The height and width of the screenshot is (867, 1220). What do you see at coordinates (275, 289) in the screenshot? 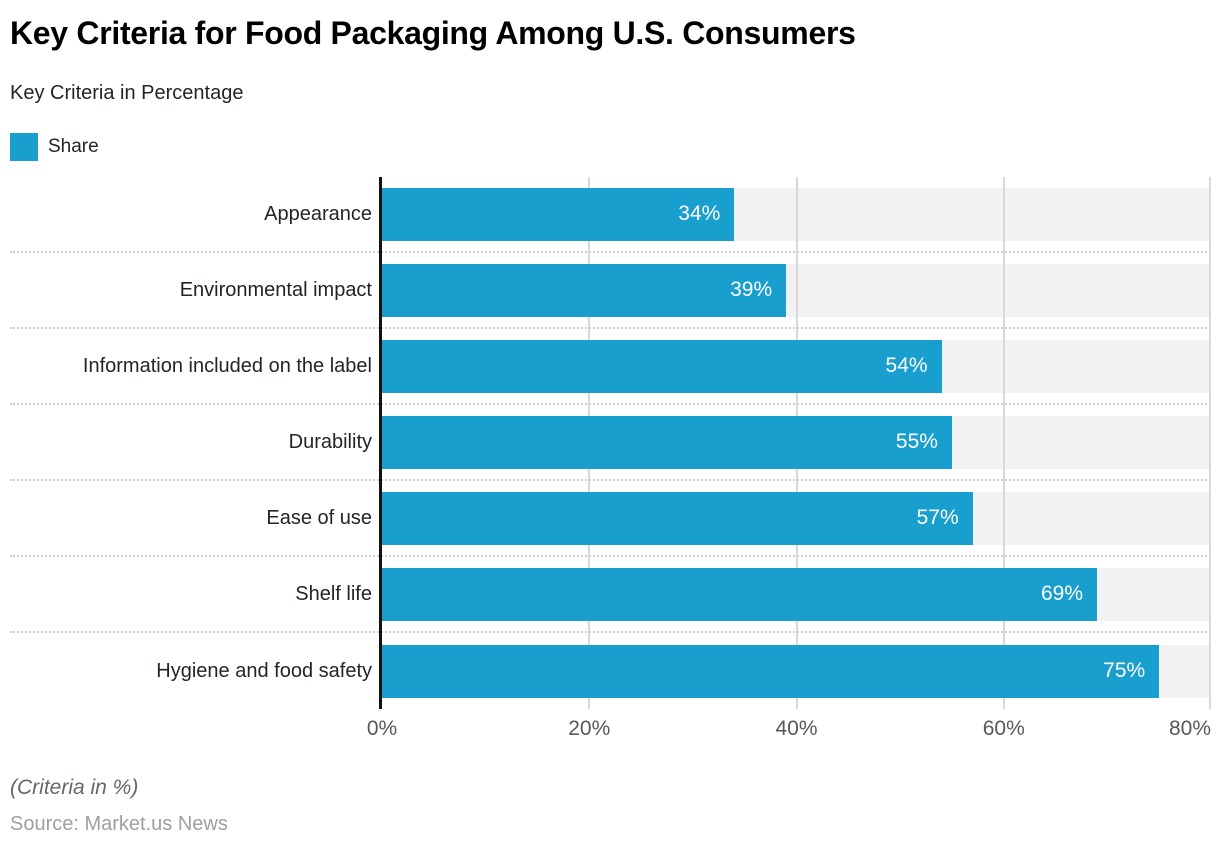
I see `category-label: Environmental impact` at bounding box center [275, 289].